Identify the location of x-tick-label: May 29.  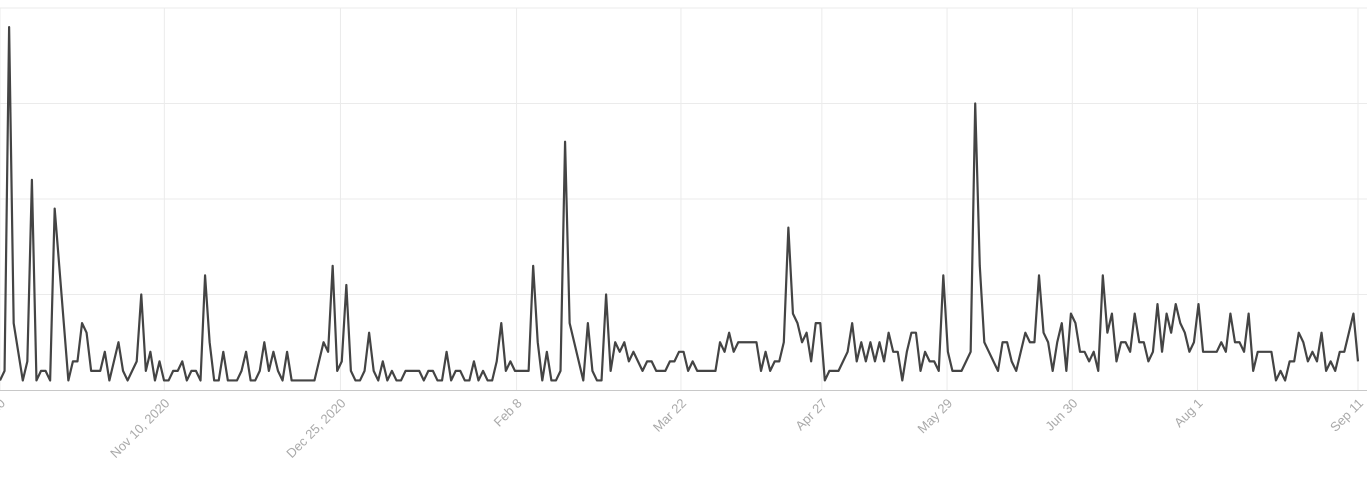
(934, 416).